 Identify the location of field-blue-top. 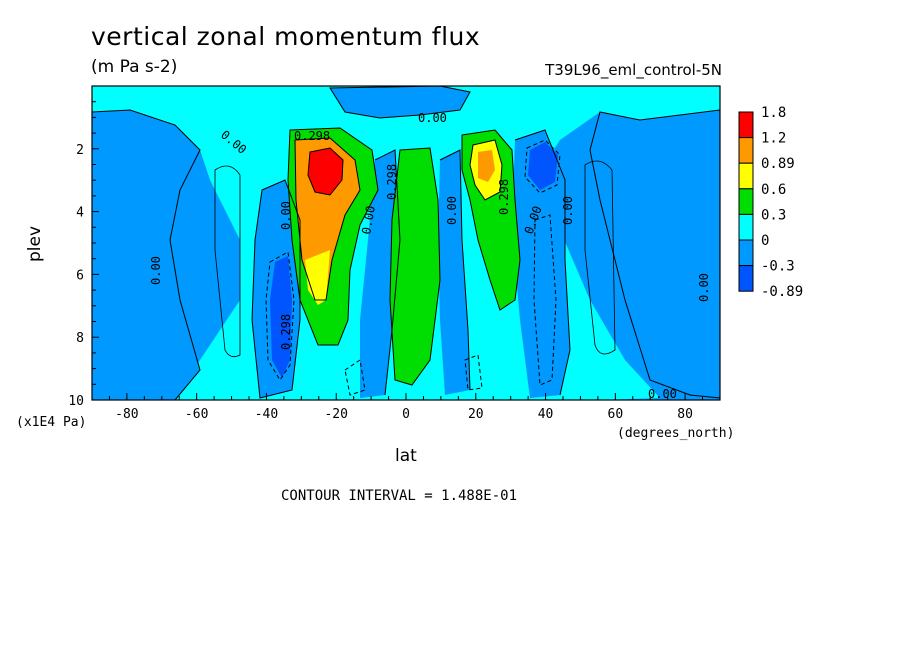
(400, 102).